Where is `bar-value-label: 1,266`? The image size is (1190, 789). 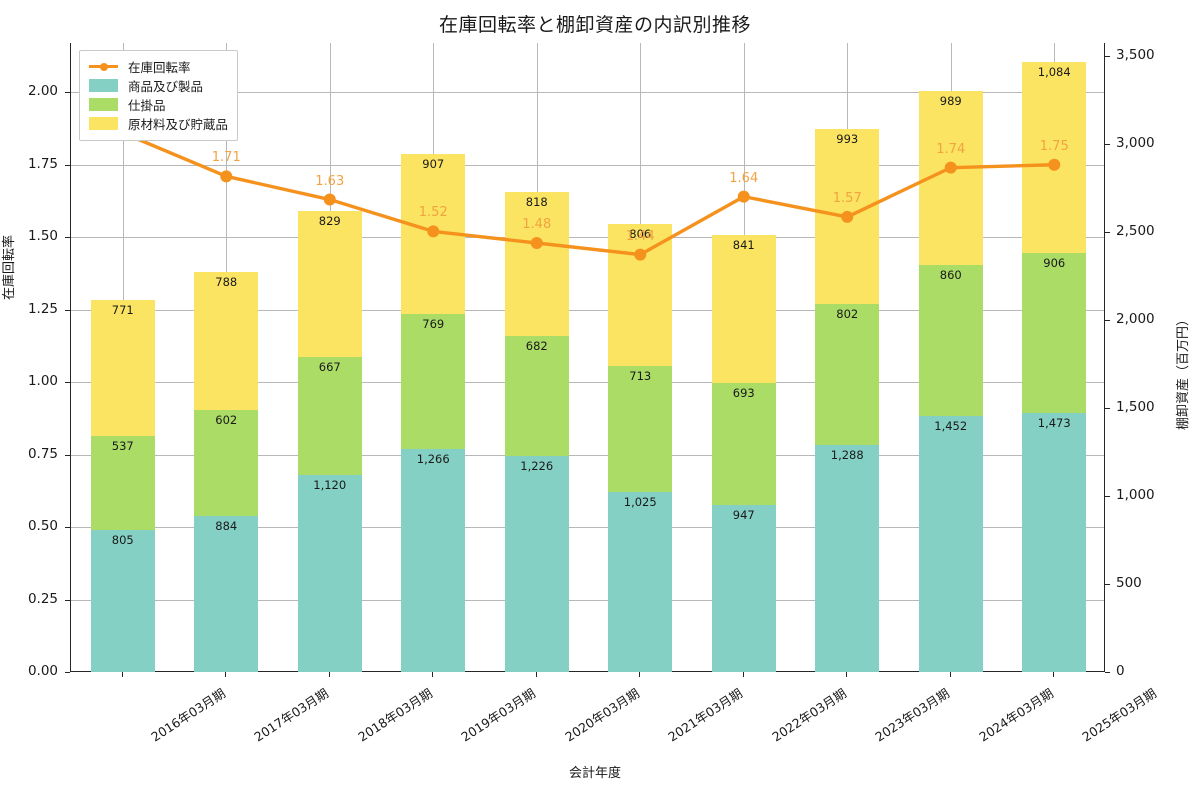 bar-value-label: 1,266 is located at coordinates (433, 459).